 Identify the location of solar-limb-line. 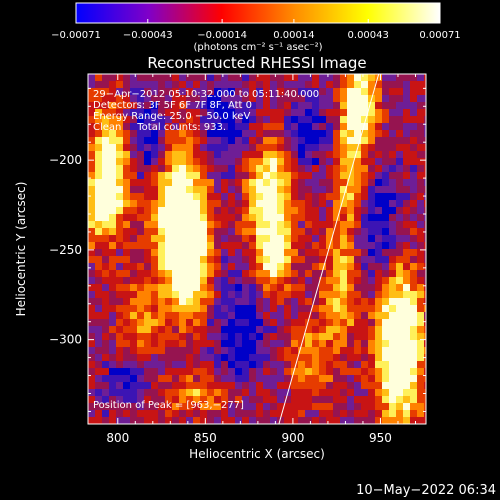
(329, 249).